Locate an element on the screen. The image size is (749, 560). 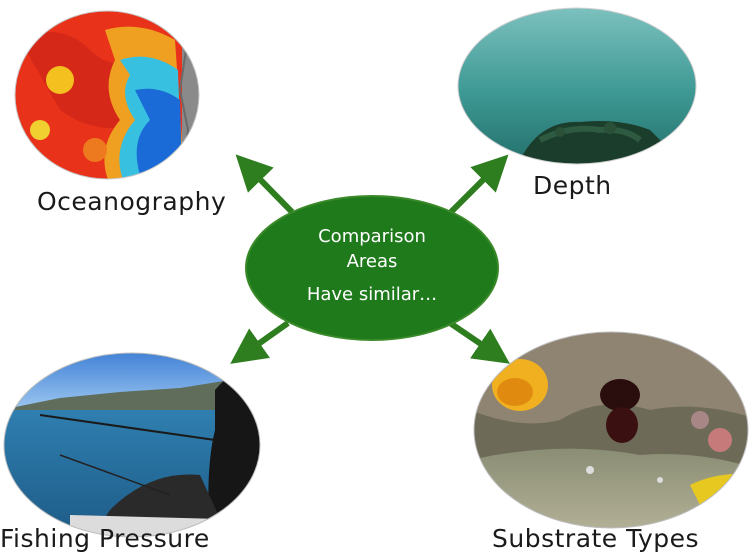
fishing-image is located at coordinates (132, 445).